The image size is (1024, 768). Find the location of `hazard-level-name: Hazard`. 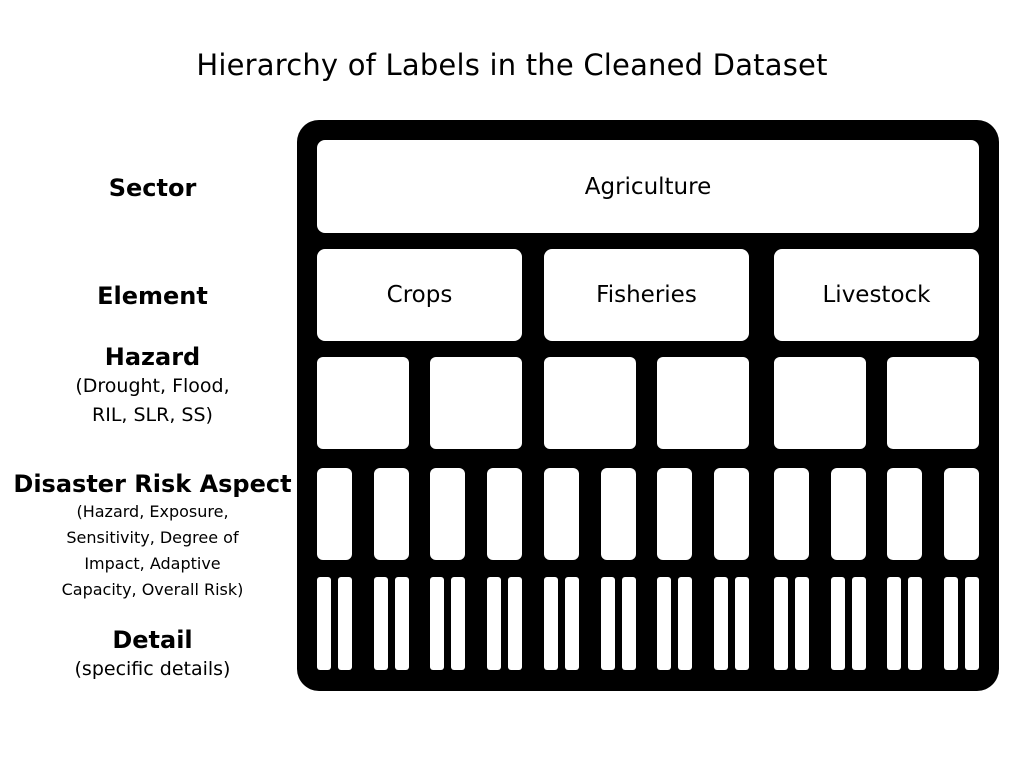

hazard-level-name: Hazard is located at coordinates (152, 357).